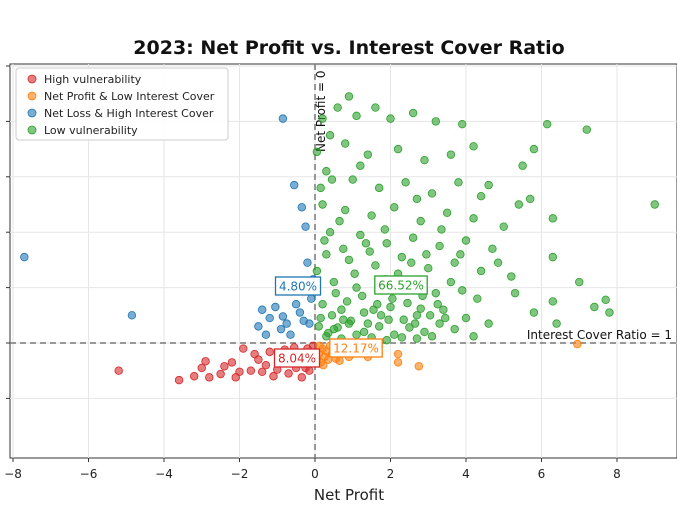 The image size is (677, 525). What do you see at coordinates (356, 349) in the screenshot?
I see `share-badge-label: 12.17%` at bounding box center [356, 349].